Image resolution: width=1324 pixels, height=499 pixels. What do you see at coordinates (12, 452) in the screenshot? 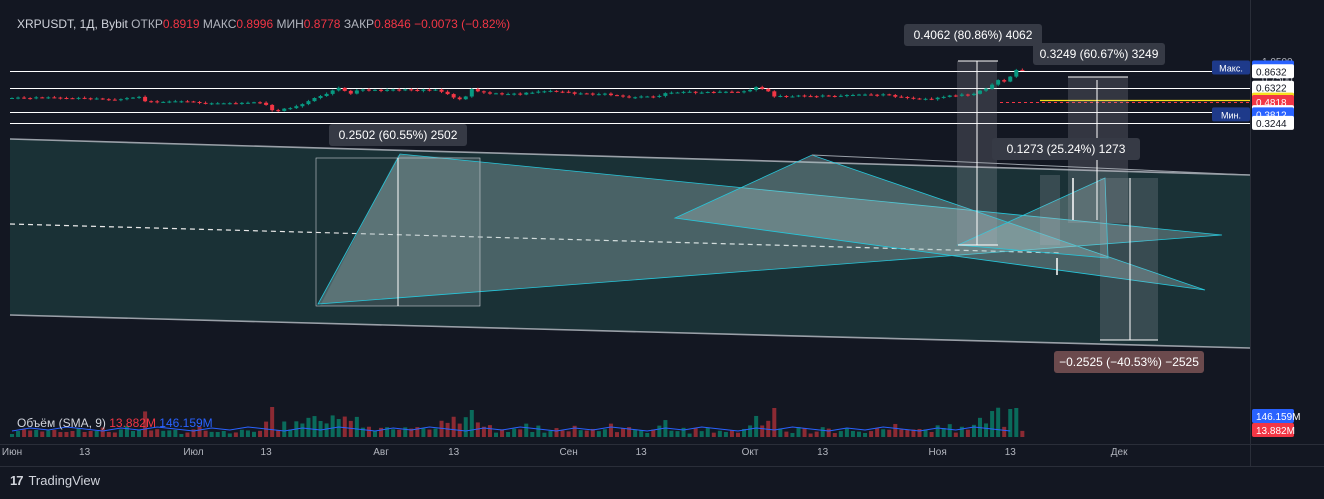
I see `x-tick-label: Июн` at bounding box center [12, 452].